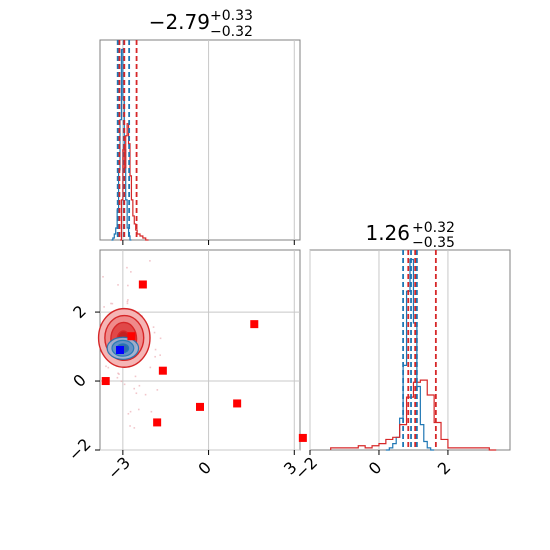 Image resolution: width=550 pixels, height=550 pixels. What do you see at coordinates (433, 243) in the screenshot?
I see `panel-title-minus: −0.35` at bounding box center [433, 243].